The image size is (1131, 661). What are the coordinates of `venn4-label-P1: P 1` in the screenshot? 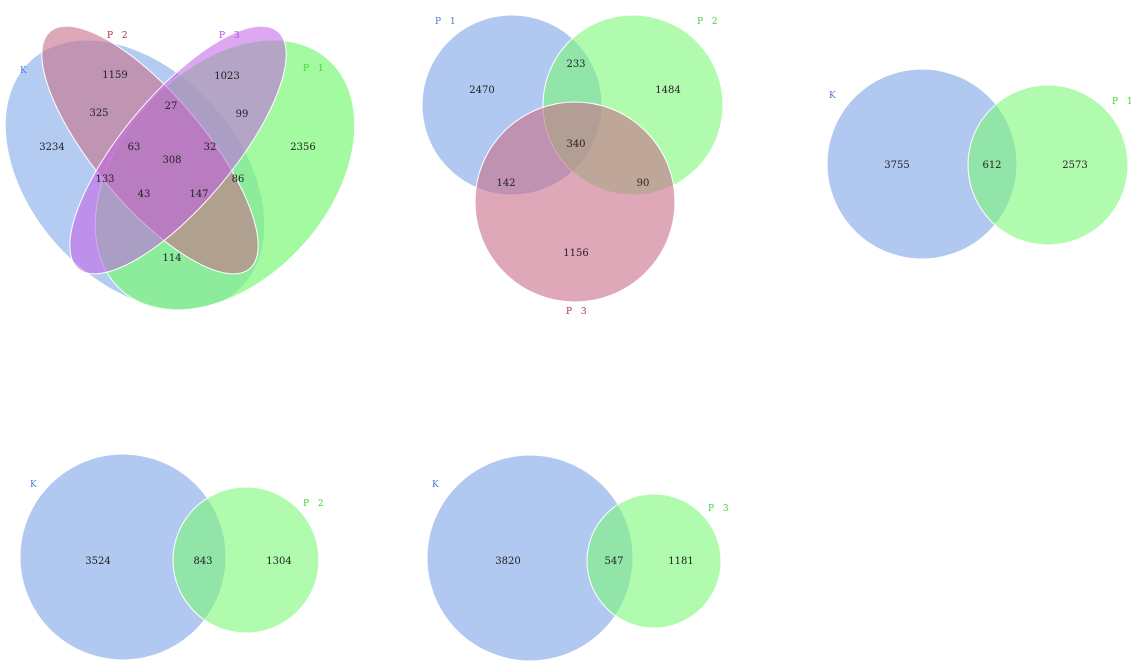 It's located at (315, 69).